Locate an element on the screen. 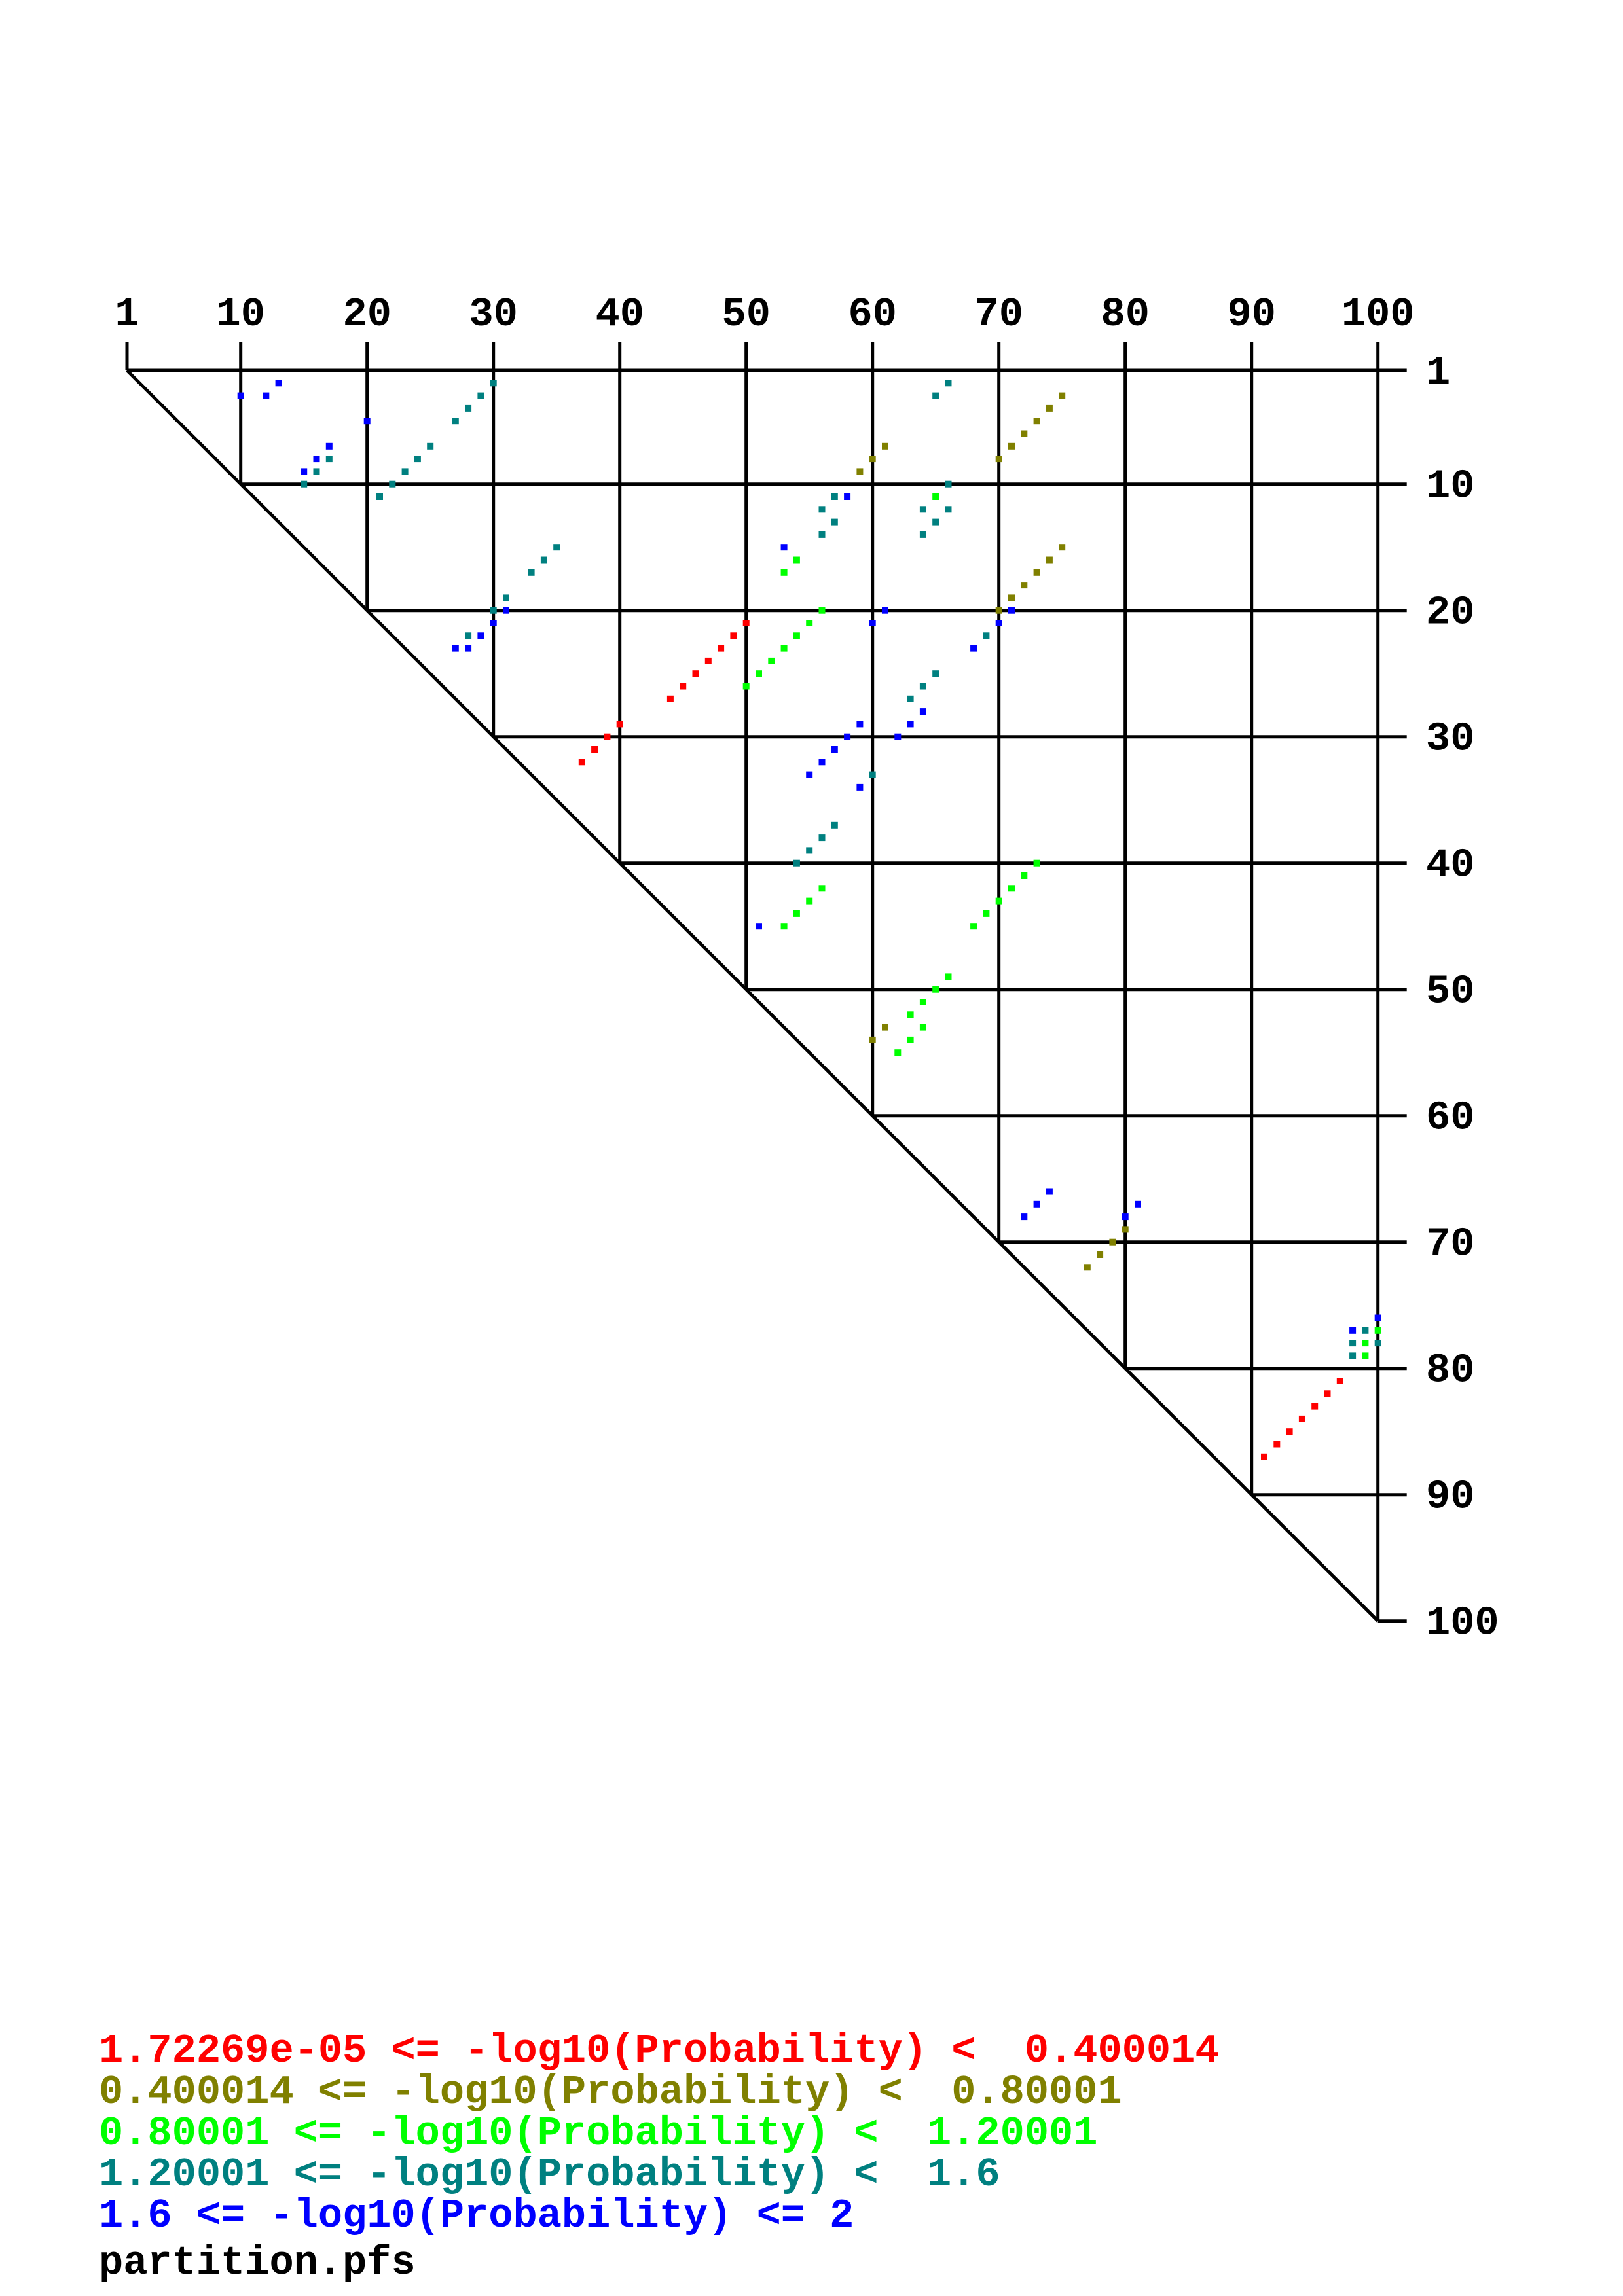 The image size is (1623, 2296). y-tick-label: 70 is located at coordinates (1450, 1244).